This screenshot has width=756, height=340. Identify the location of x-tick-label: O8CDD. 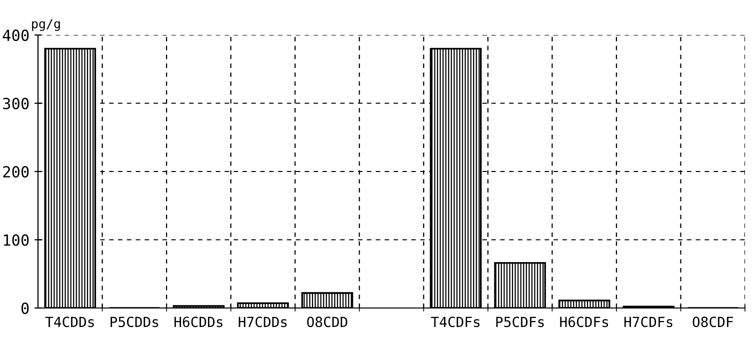
(327, 322).